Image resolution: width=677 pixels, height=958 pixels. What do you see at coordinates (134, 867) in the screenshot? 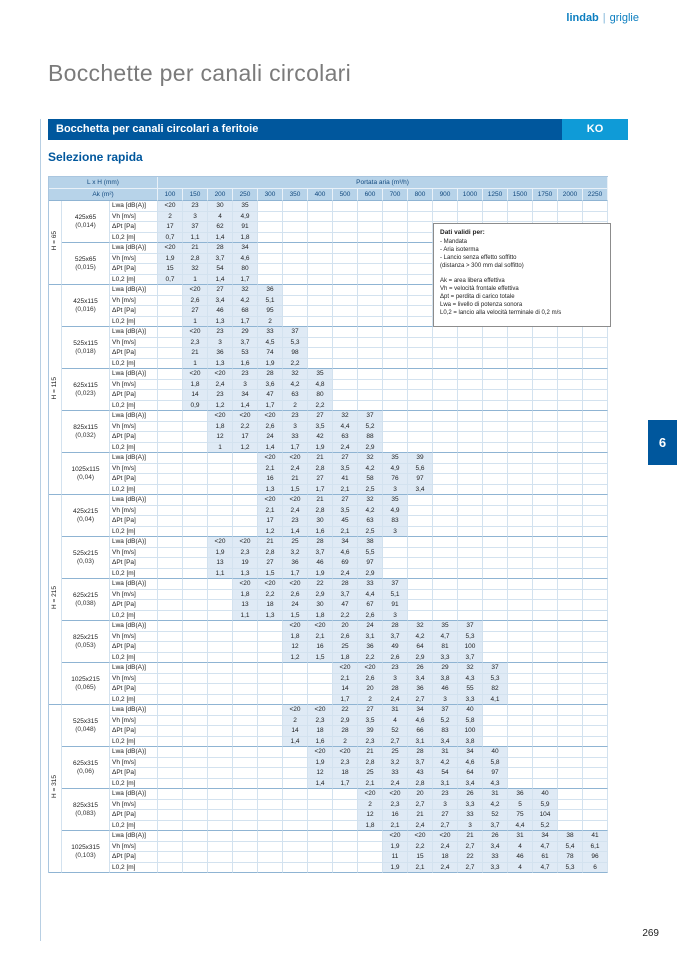
I see `param-label-cell: L0,2 [m]` at bounding box center [134, 867].